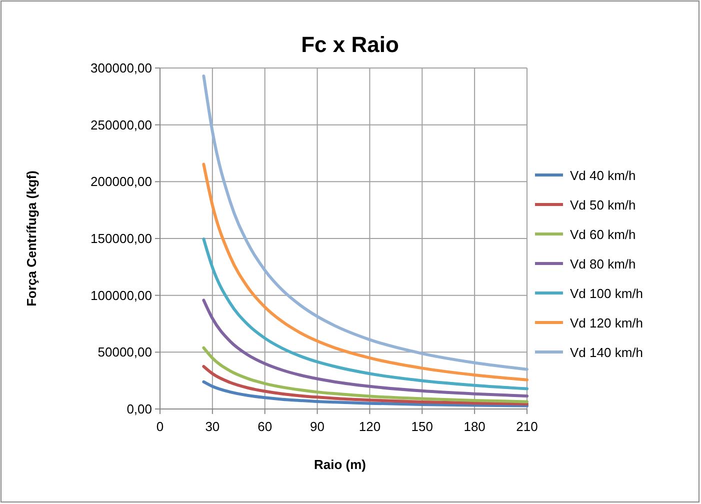 This screenshot has height=504, width=701. What do you see at coordinates (475, 426) in the screenshot?
I see `x-tick-label: 180` at bounding box center [475, 426].